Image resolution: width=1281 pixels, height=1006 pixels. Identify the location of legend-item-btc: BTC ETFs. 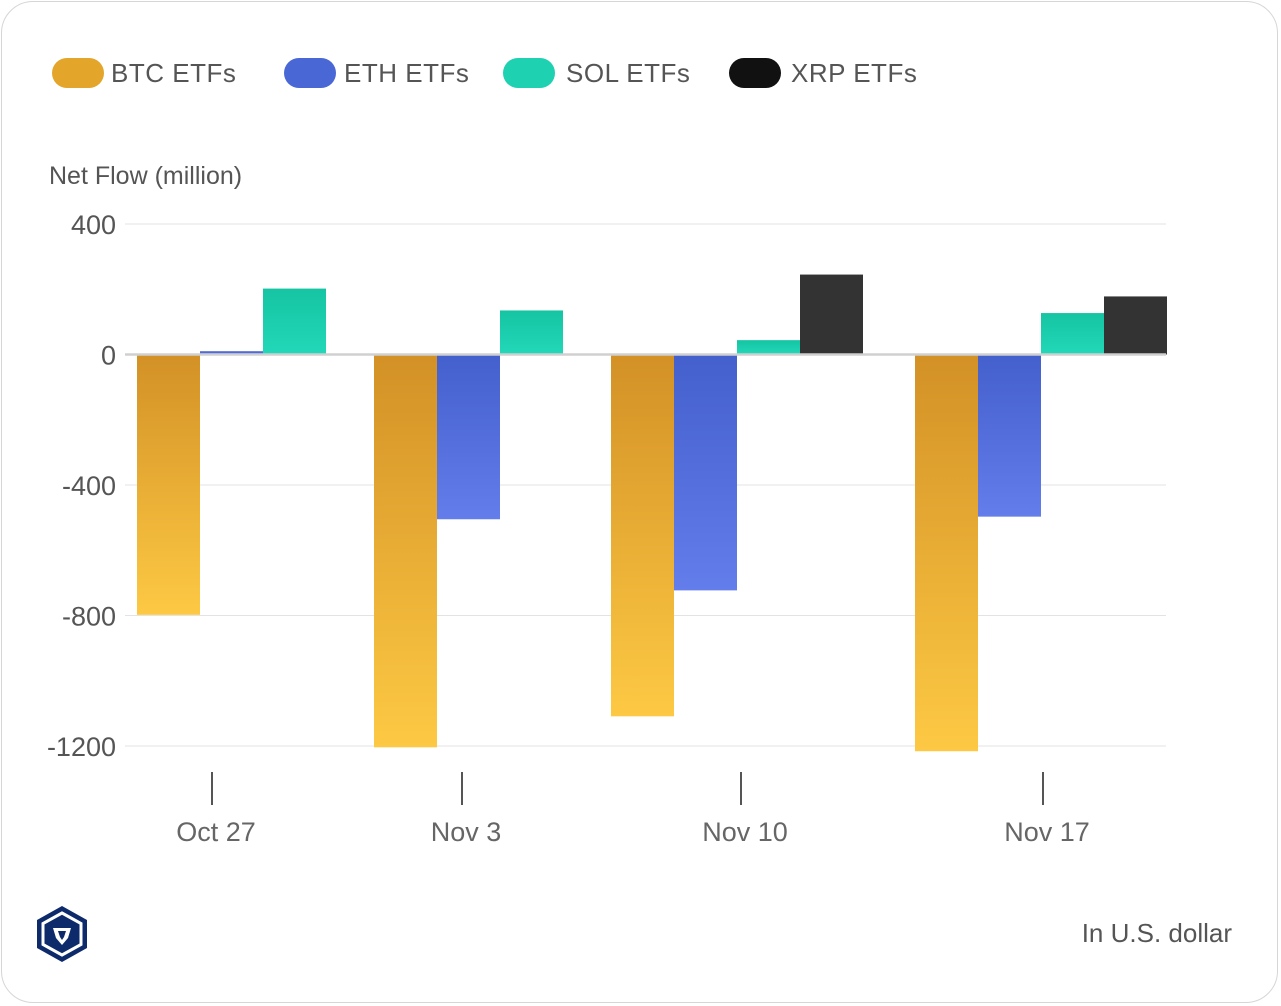
(144, 73).